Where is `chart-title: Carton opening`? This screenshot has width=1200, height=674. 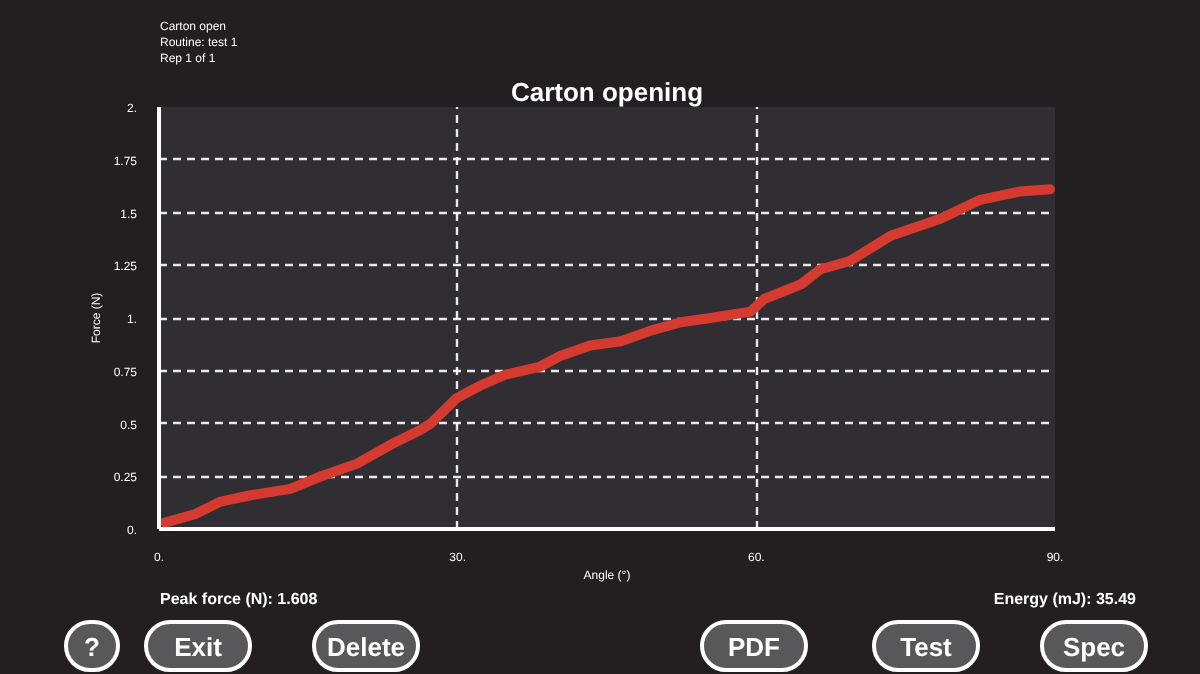 chart-title: Carton opening is located at coordinates (607, 92).